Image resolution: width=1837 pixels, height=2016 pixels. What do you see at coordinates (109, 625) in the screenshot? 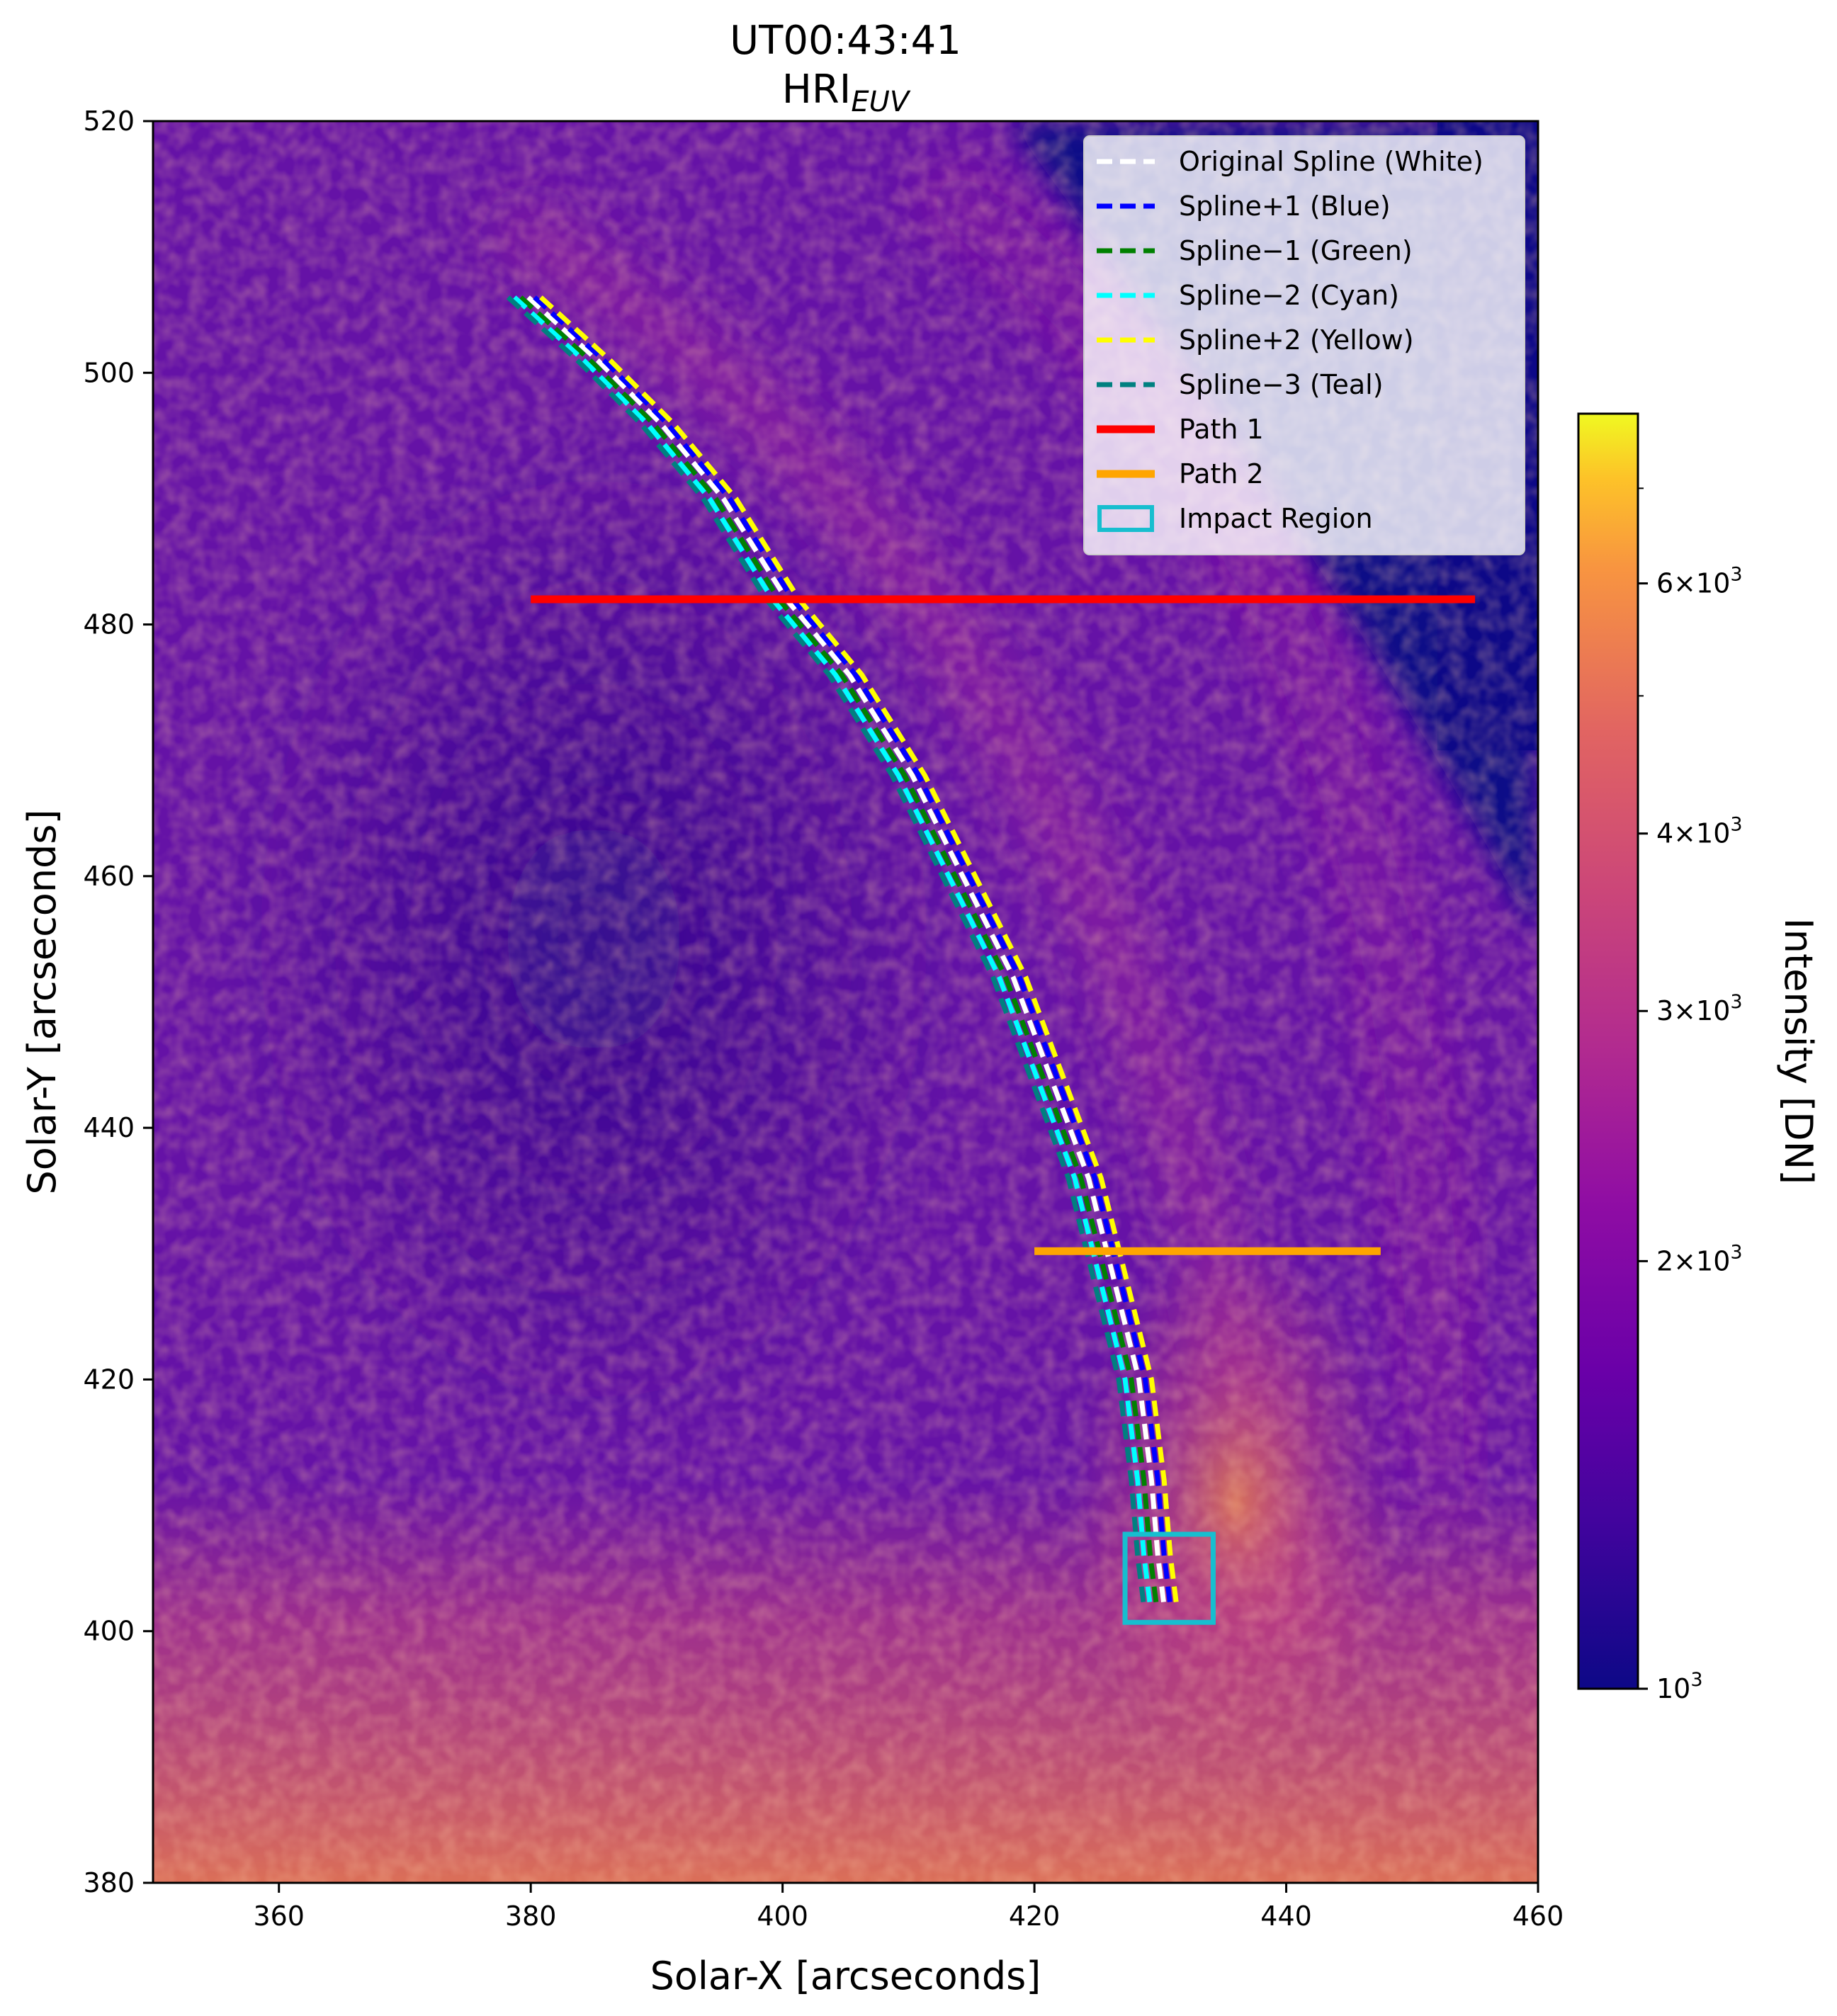
I see `y-tick-label: 480` at bounding box center [109, 625].